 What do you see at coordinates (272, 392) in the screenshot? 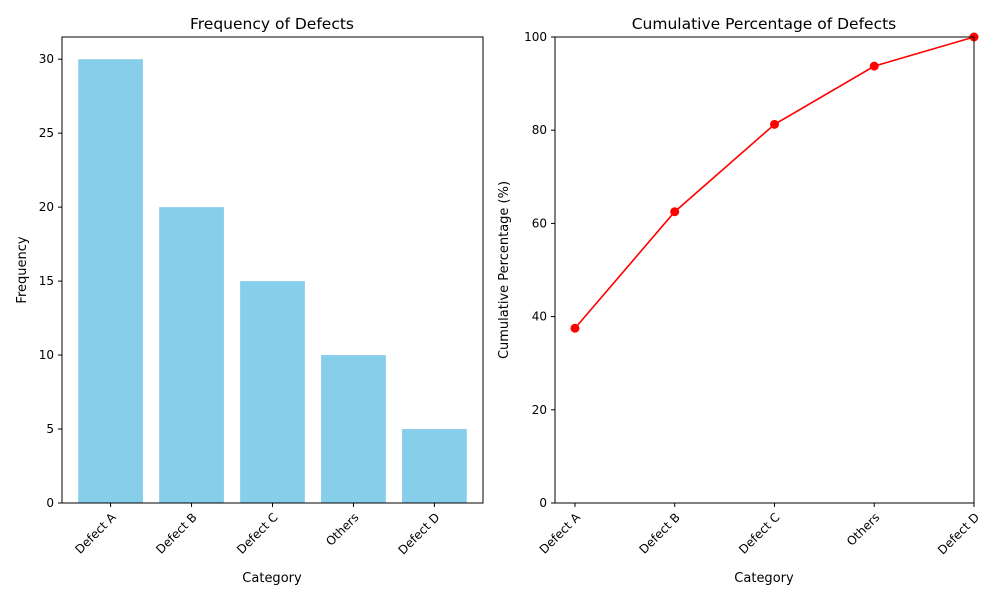
I see `bar-defect-c` at bounding box center [272, 392].